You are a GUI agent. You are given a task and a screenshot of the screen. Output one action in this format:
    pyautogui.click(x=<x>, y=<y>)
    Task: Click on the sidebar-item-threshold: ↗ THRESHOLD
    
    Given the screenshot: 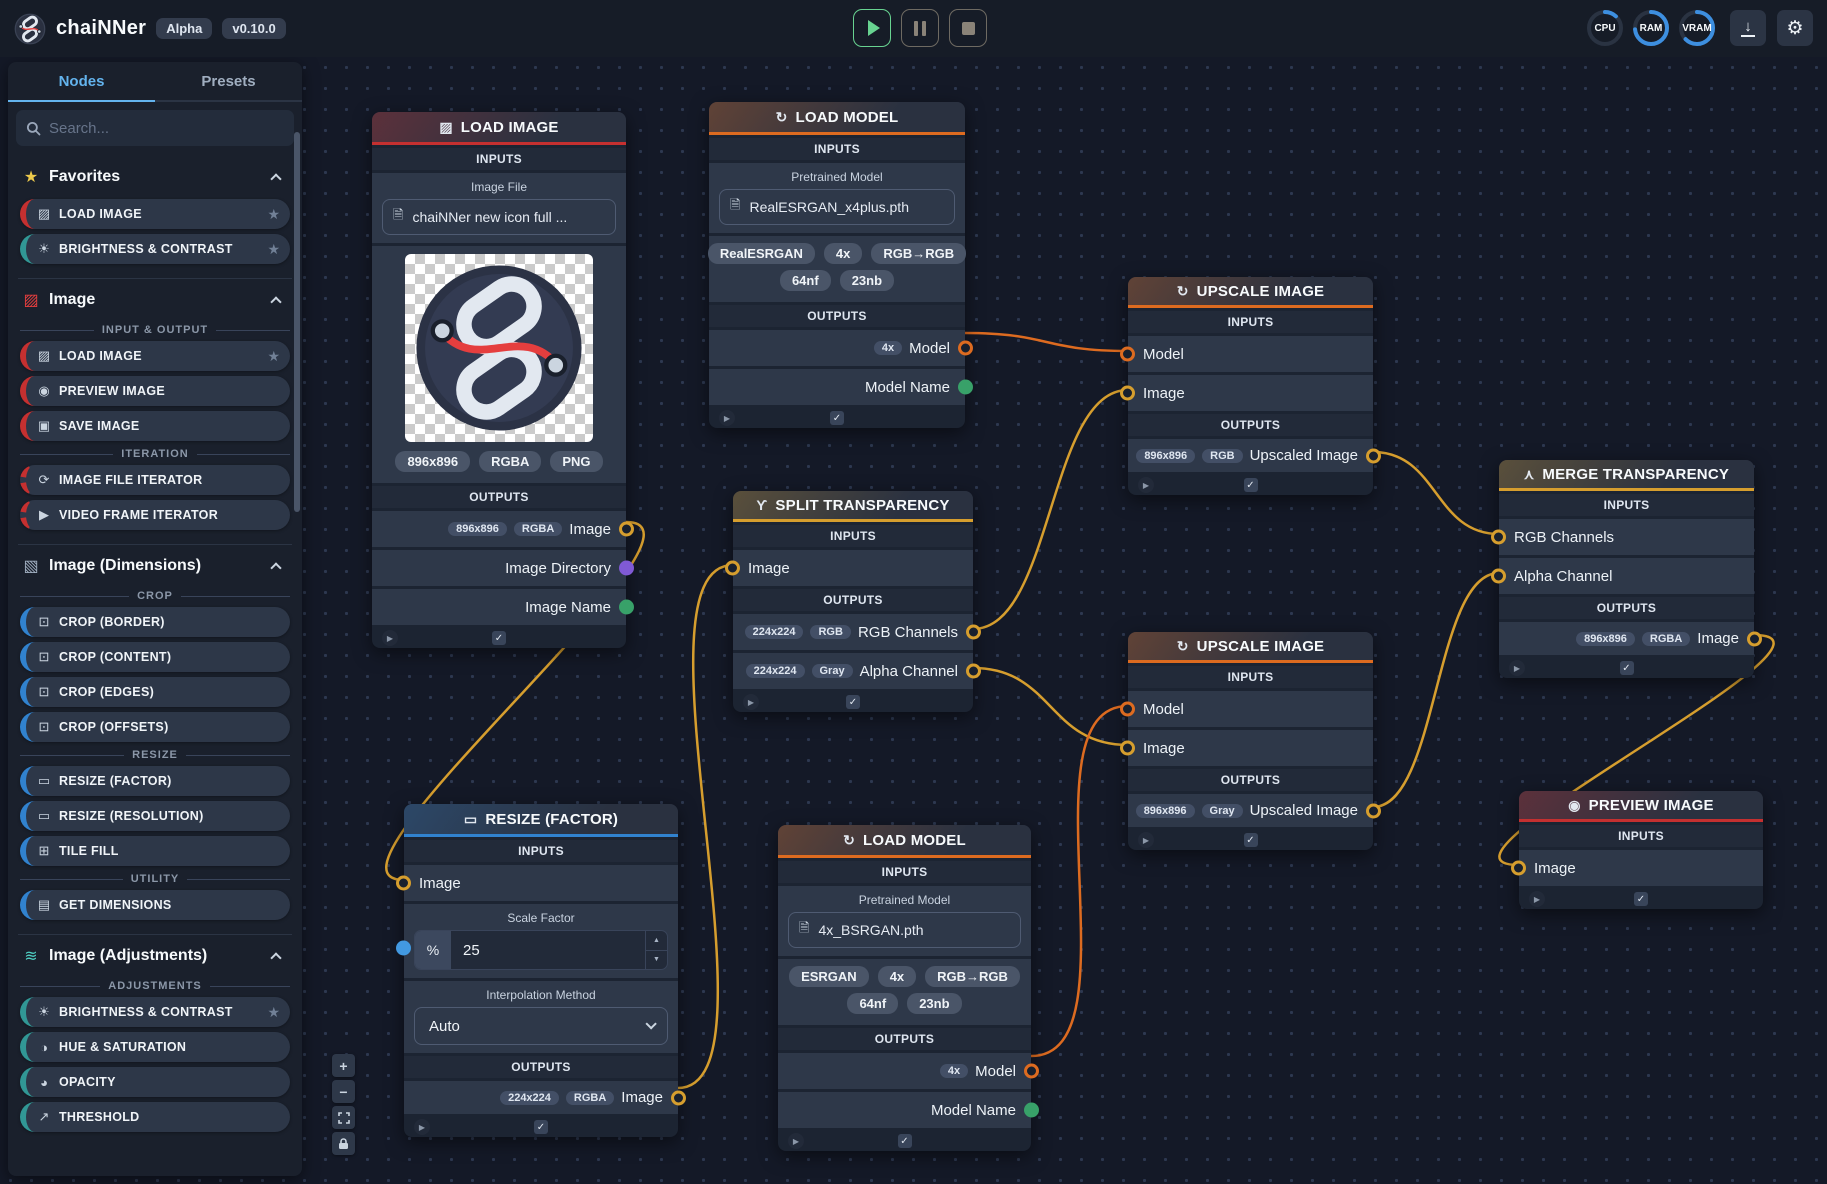 What is the action you would take?
    pyautogui.click(x=155, y=1117)
    